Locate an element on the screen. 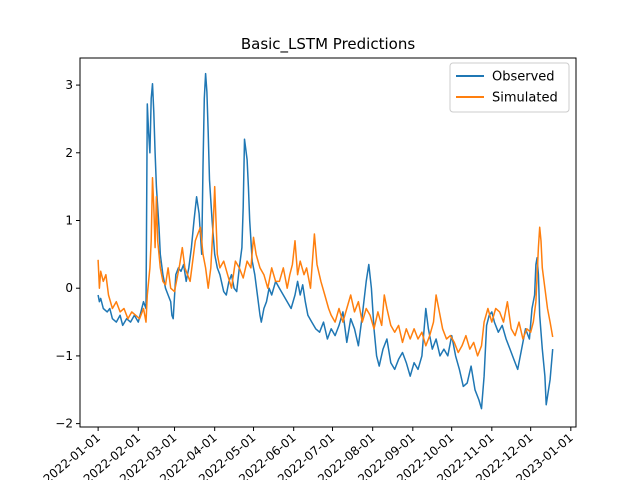  y-tick-label: 0 is located at coordinates (69, 288).